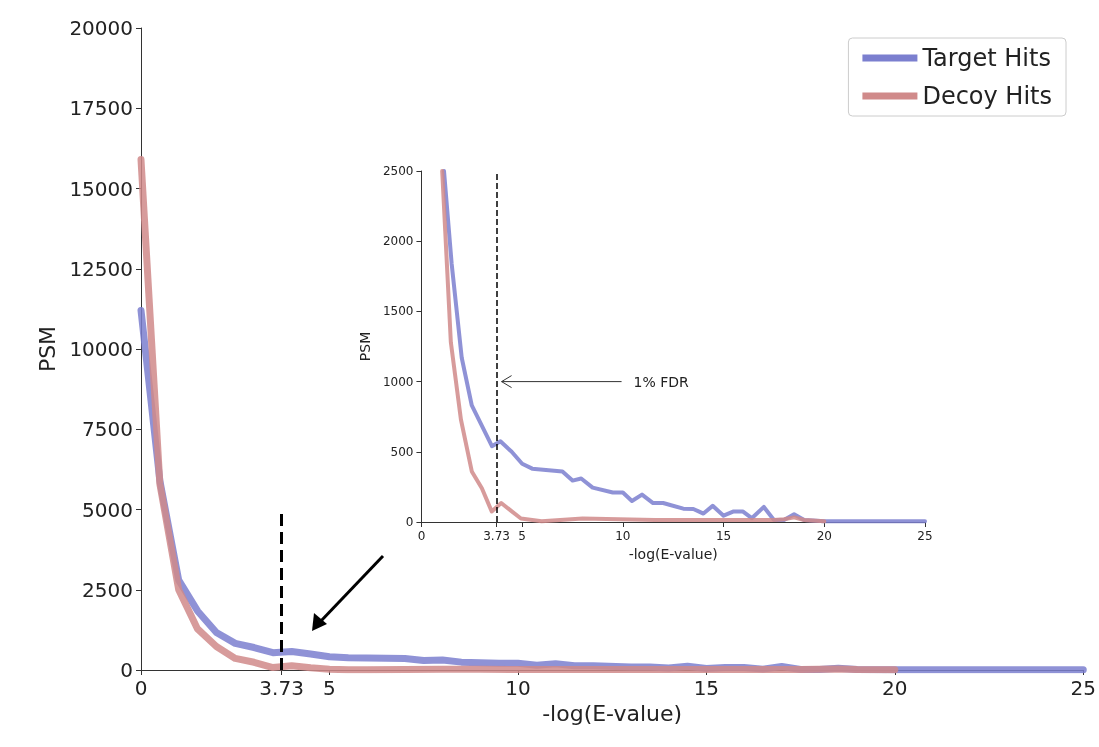 This screenshot has height=747, width=1099. I want to click on y-tick-label: 7500, so click(107, 429).